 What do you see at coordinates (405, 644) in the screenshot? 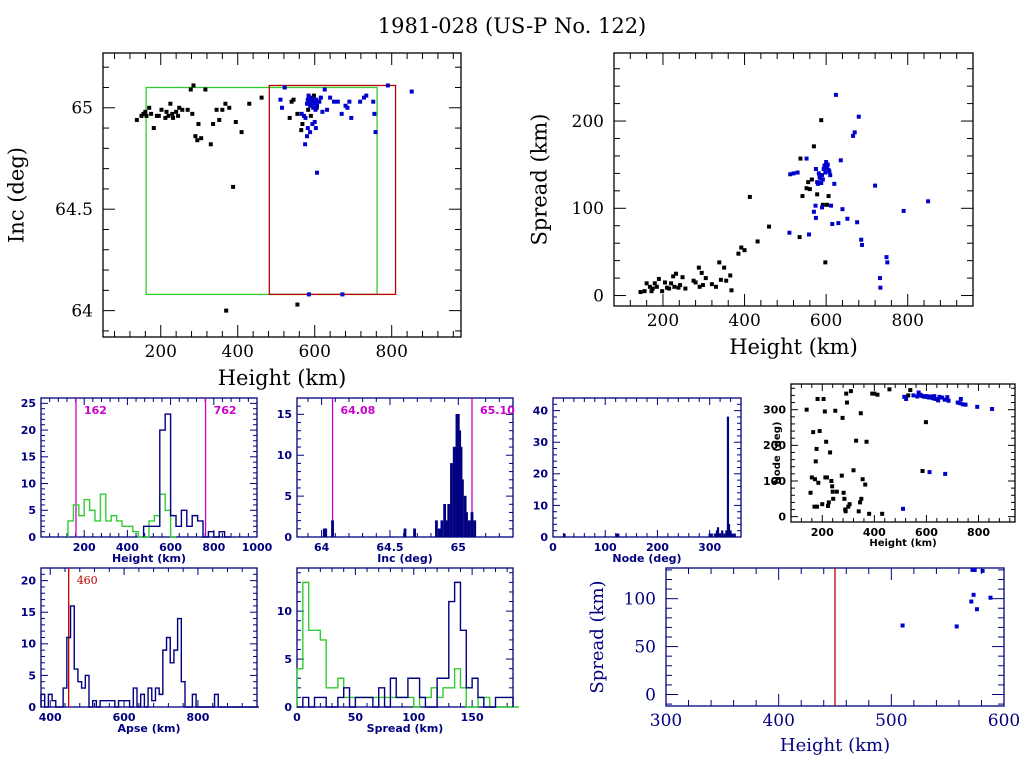
I see `histogram-step-blue` at bounding box center [405, 644].